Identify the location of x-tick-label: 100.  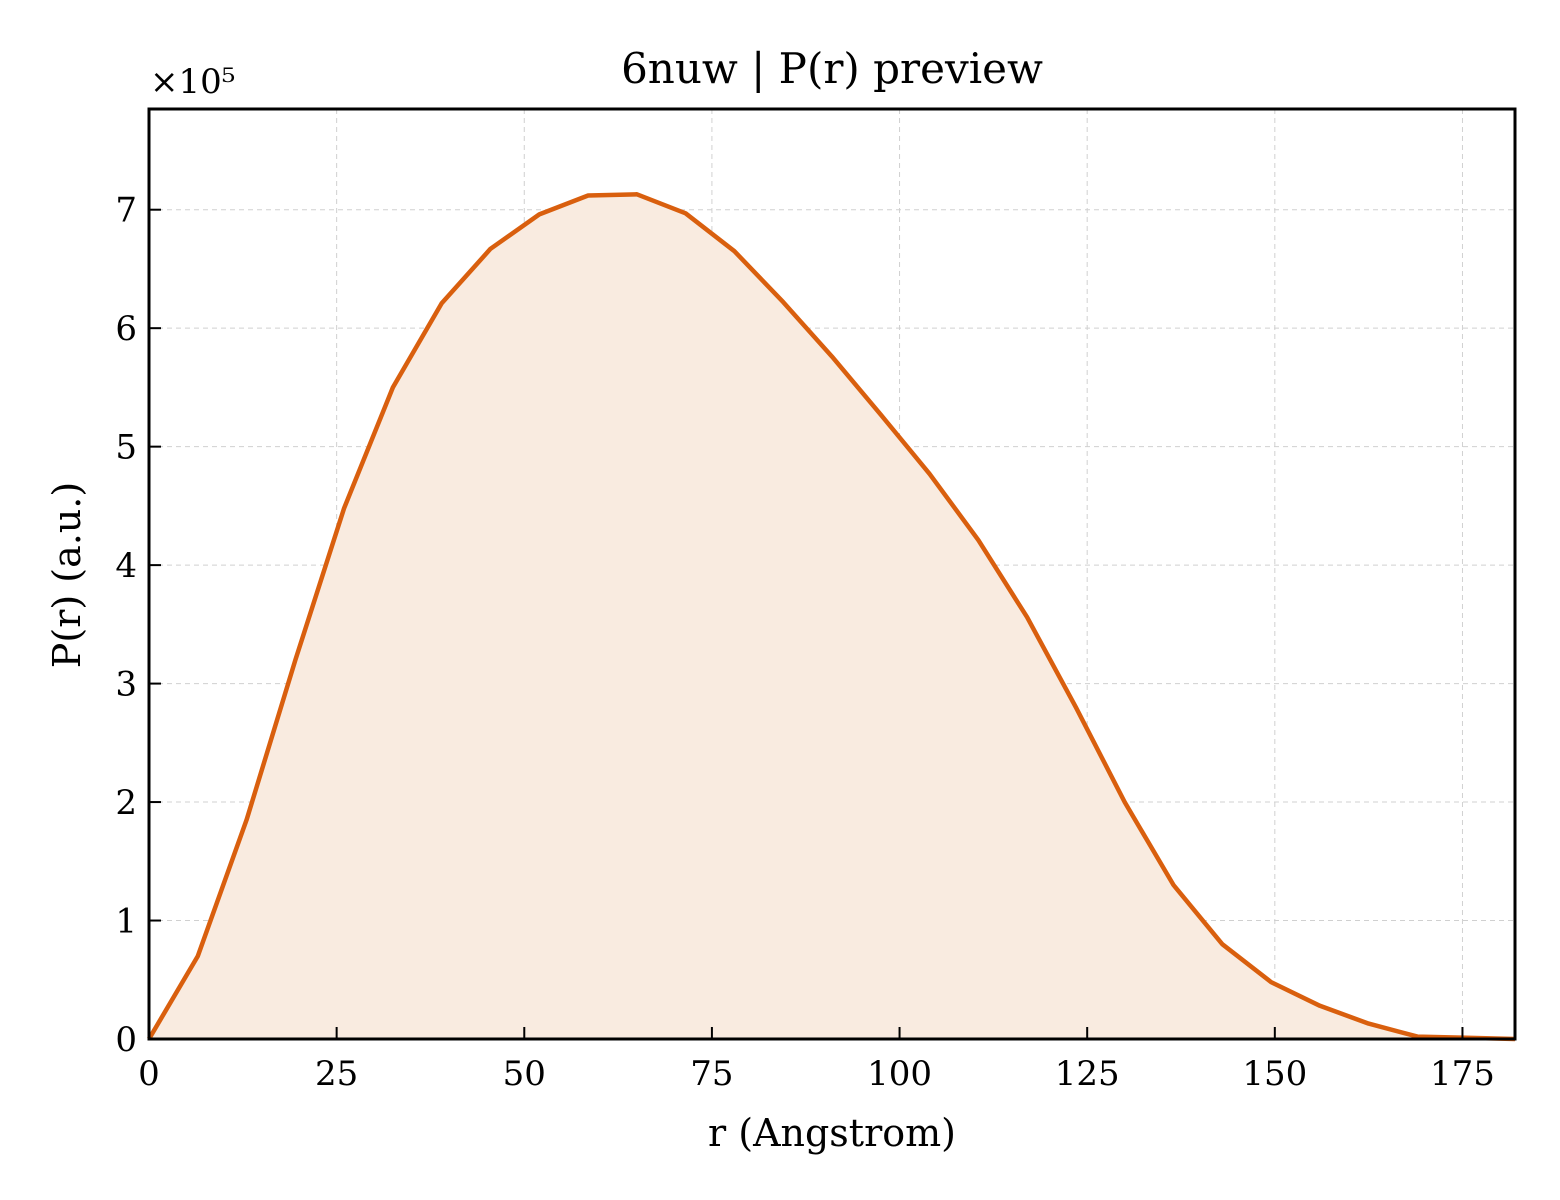
(899, 1074).